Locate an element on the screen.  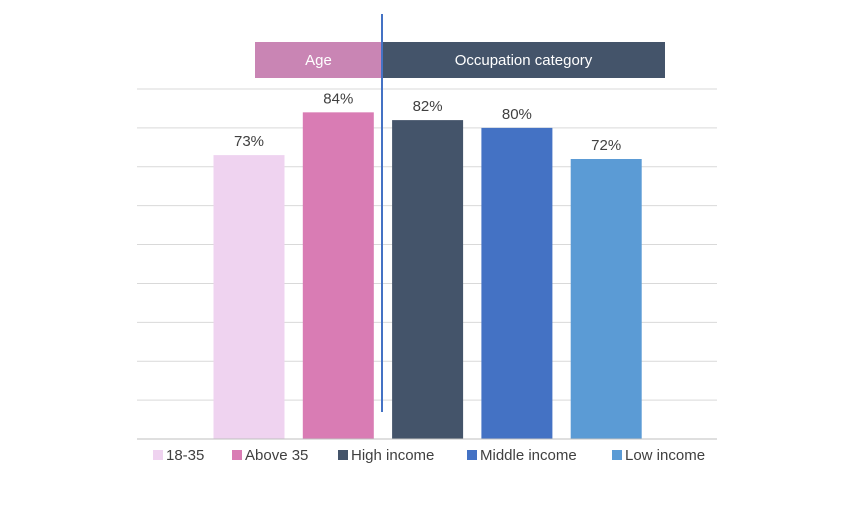
legend-label: Low income is located at coordinates (665, 455).